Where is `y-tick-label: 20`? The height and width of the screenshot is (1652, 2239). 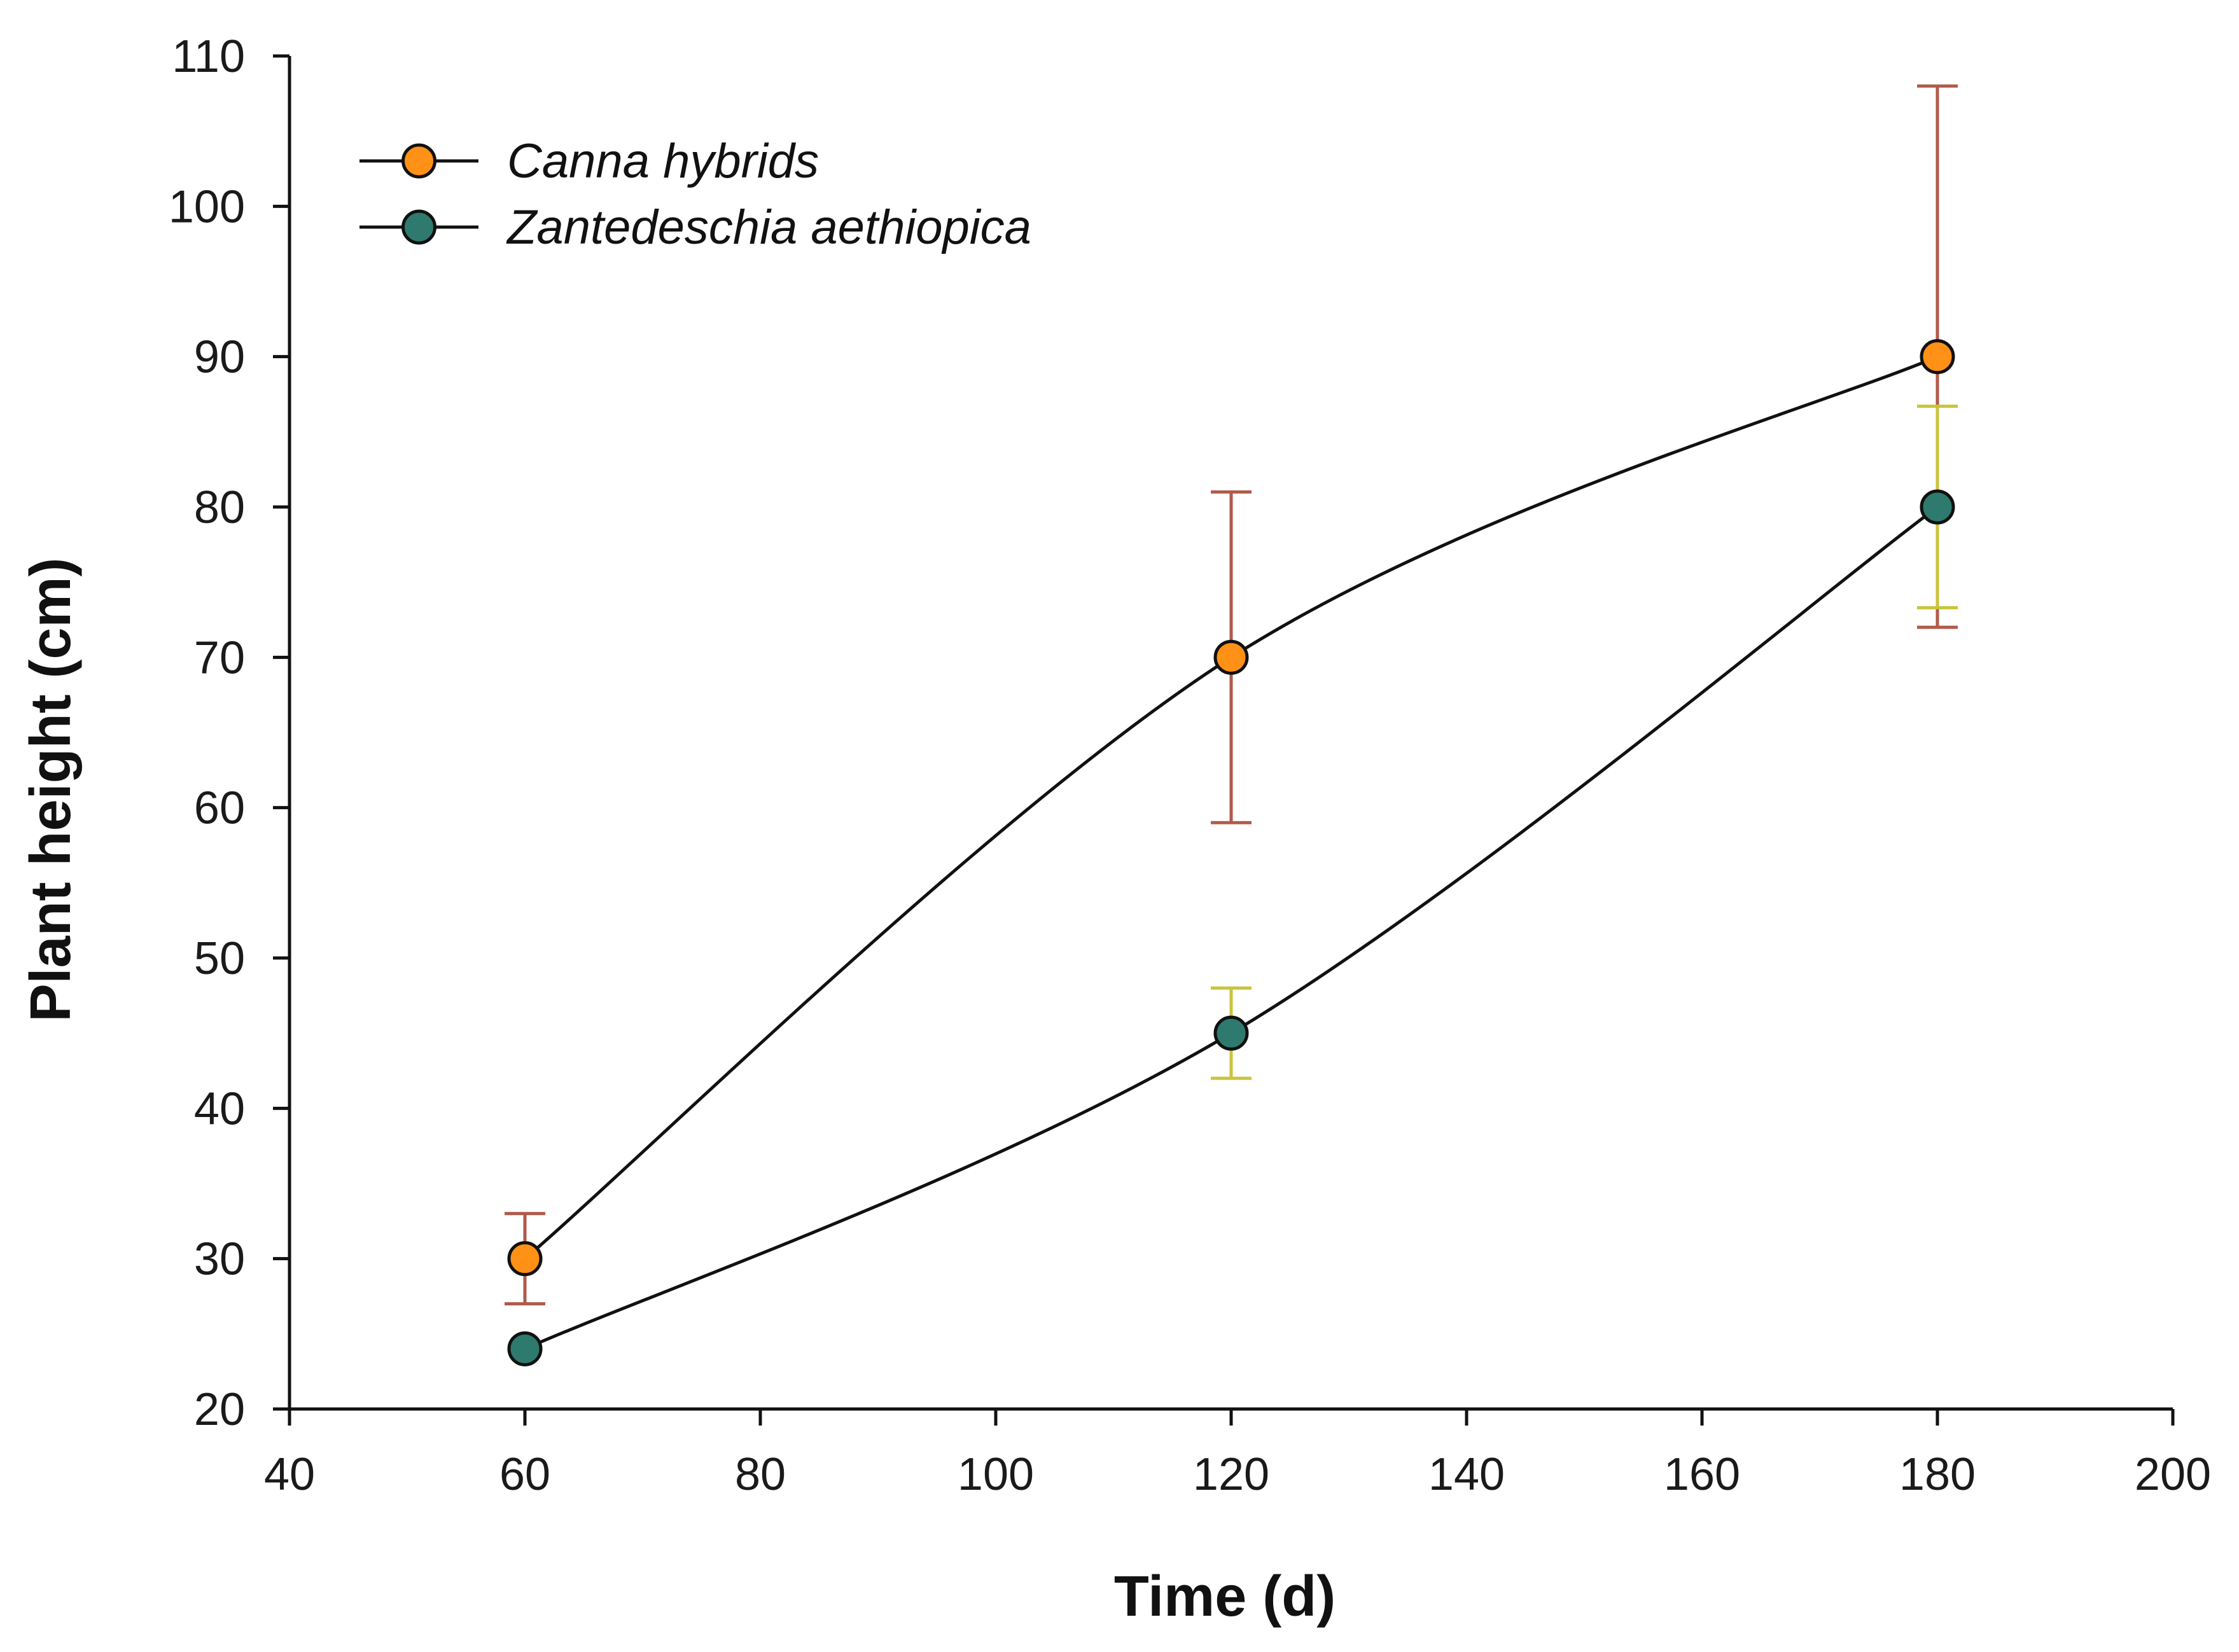
y-tick-label: 20 is located at coordinates (219, 1409).